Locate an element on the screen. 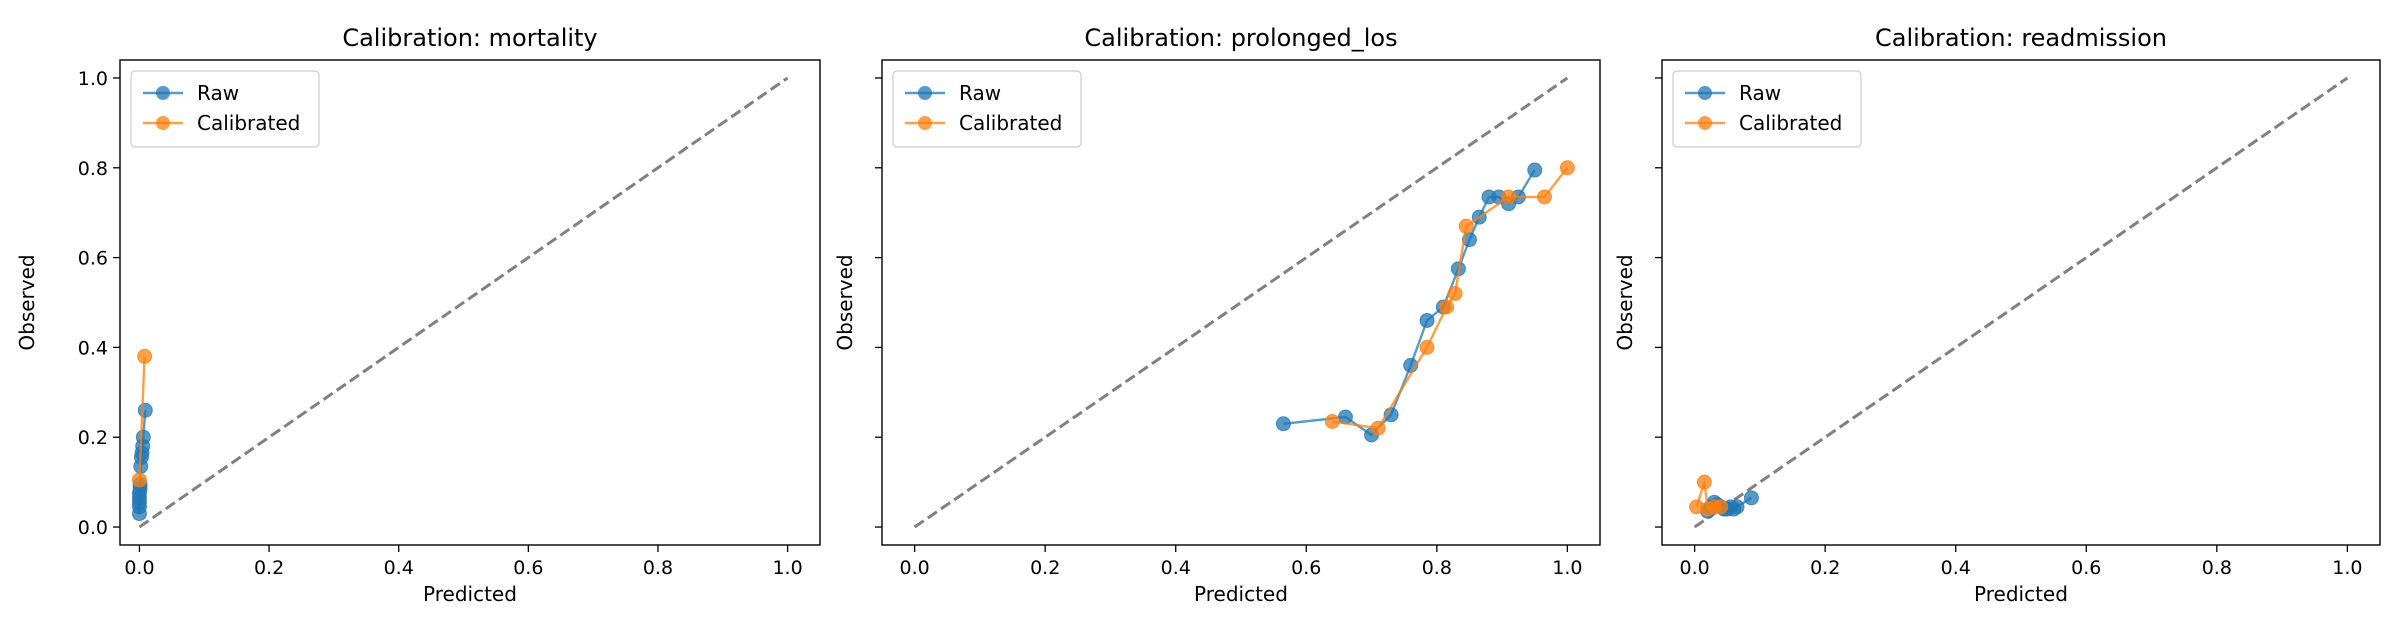 The height and width of the screenshot is (640, 2400). y-tick-label: 0.4 is located at coordinates (93, 348).